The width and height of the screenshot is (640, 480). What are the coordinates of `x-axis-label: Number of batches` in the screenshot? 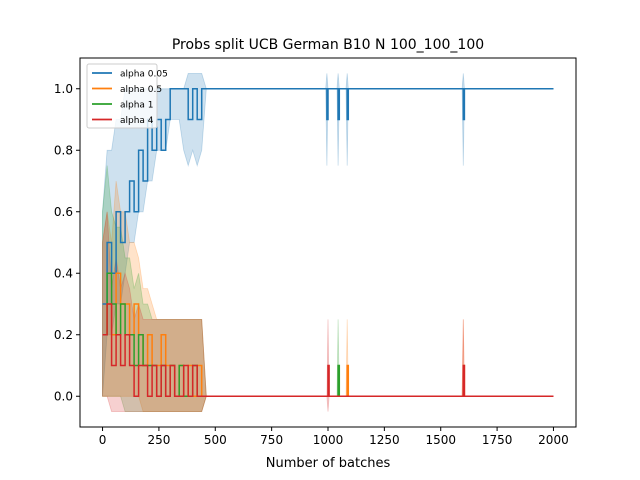 It's located at (328, 463).